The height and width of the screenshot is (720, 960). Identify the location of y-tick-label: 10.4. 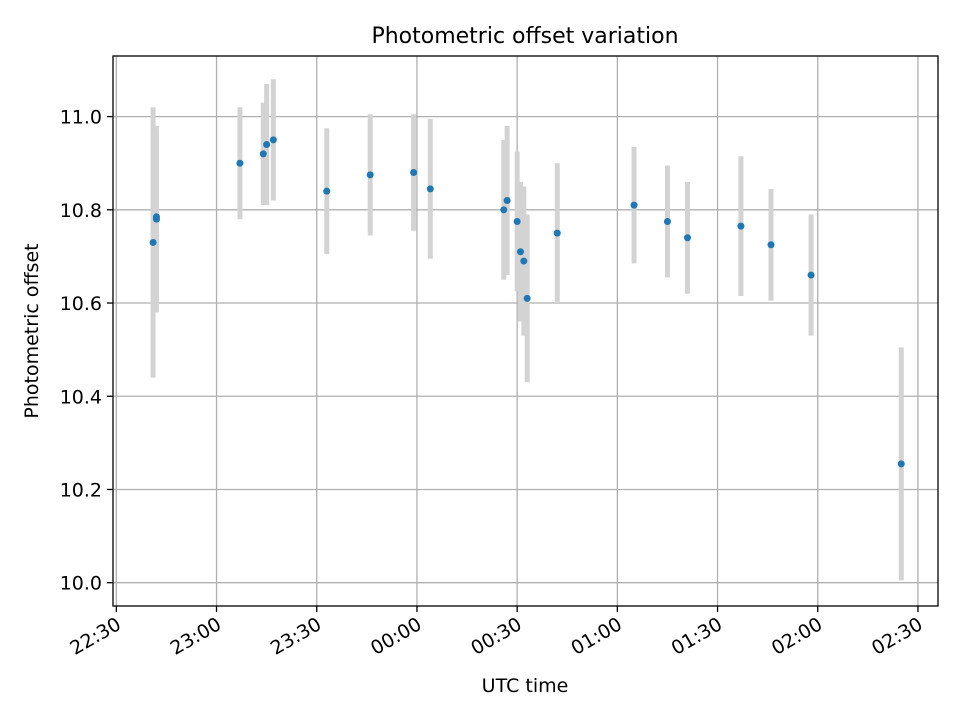
(81, 397).